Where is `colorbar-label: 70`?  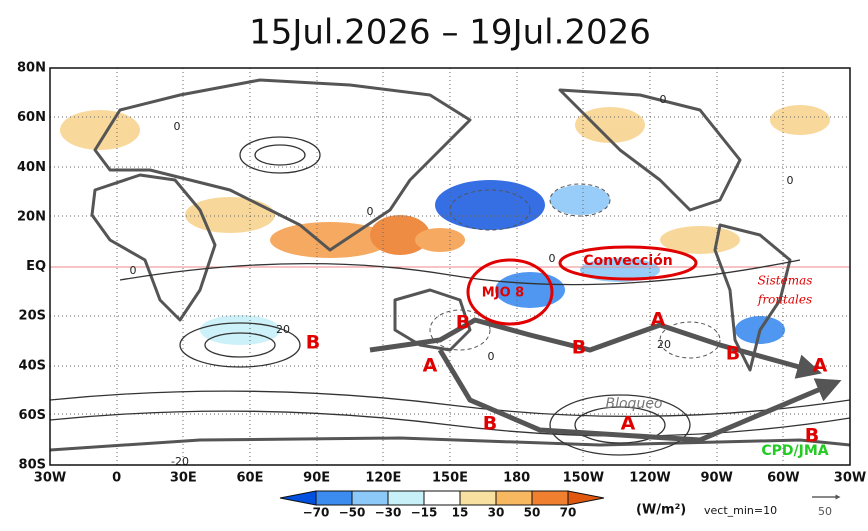
colorbar-label: 70 is located at coordinates (568, 513).